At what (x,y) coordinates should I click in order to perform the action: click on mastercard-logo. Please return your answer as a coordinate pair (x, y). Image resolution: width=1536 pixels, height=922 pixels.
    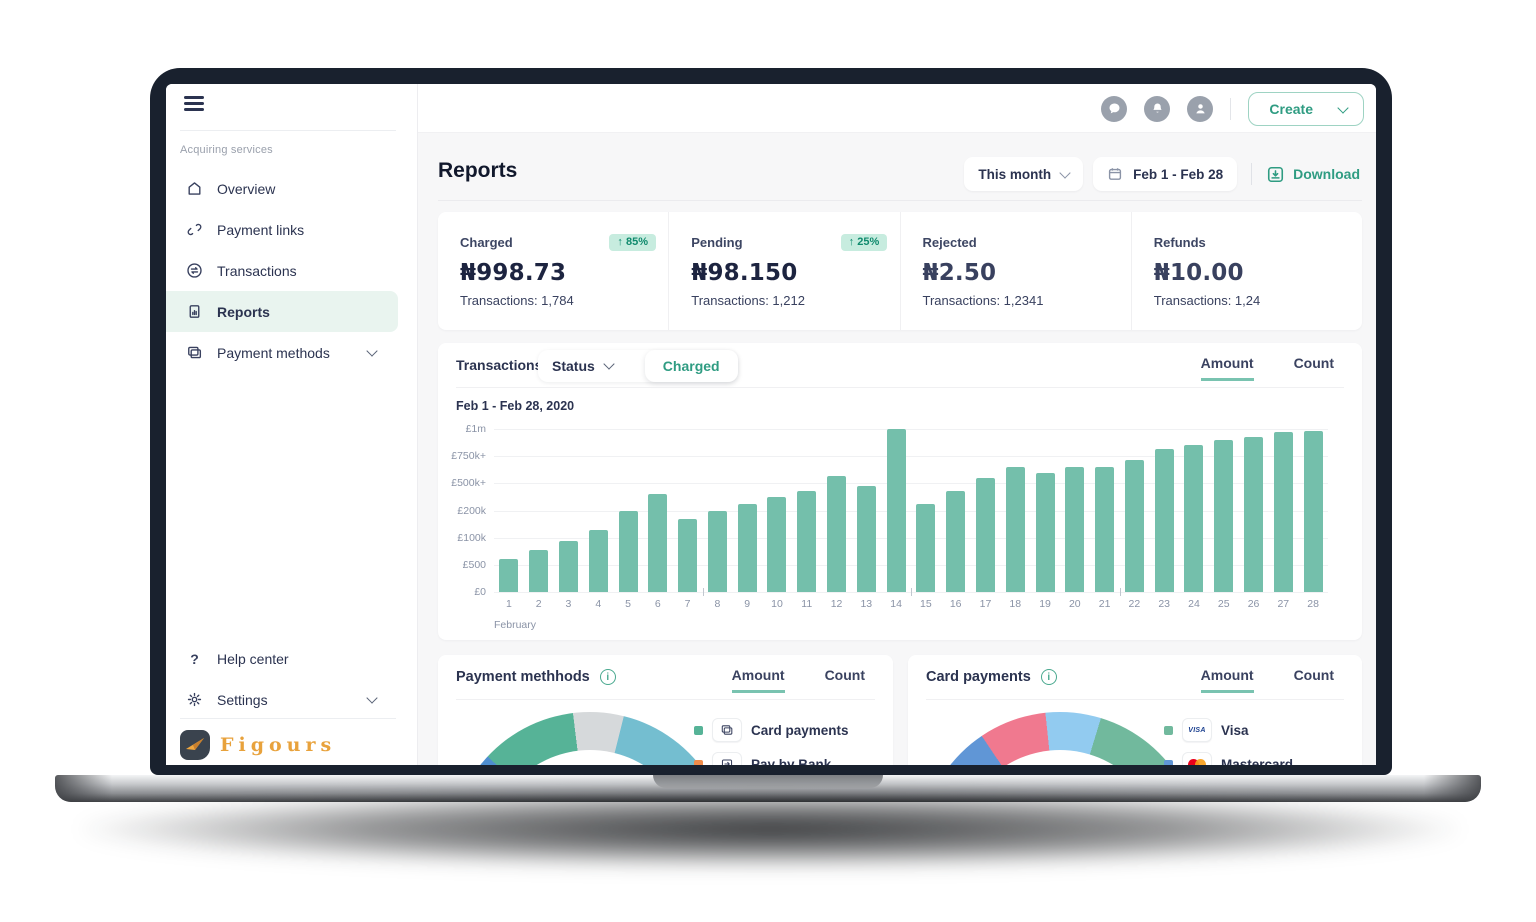
    Looking at the image, I should click on (1197, 758).